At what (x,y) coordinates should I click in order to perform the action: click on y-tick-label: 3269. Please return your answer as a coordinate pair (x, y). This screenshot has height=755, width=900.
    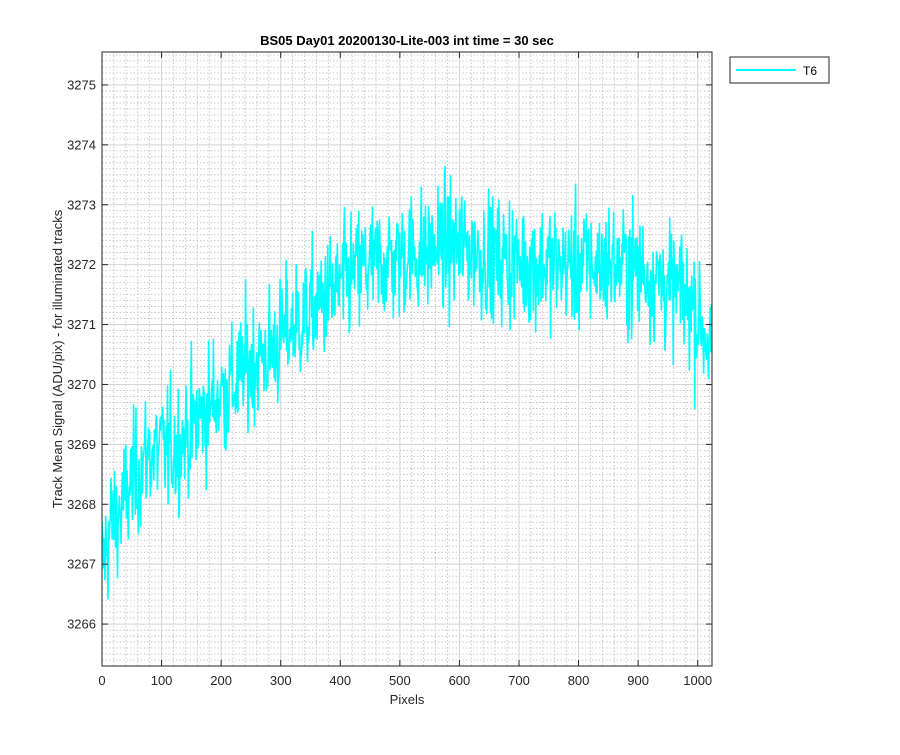
    Looking at the image, I should click on (81, 444).